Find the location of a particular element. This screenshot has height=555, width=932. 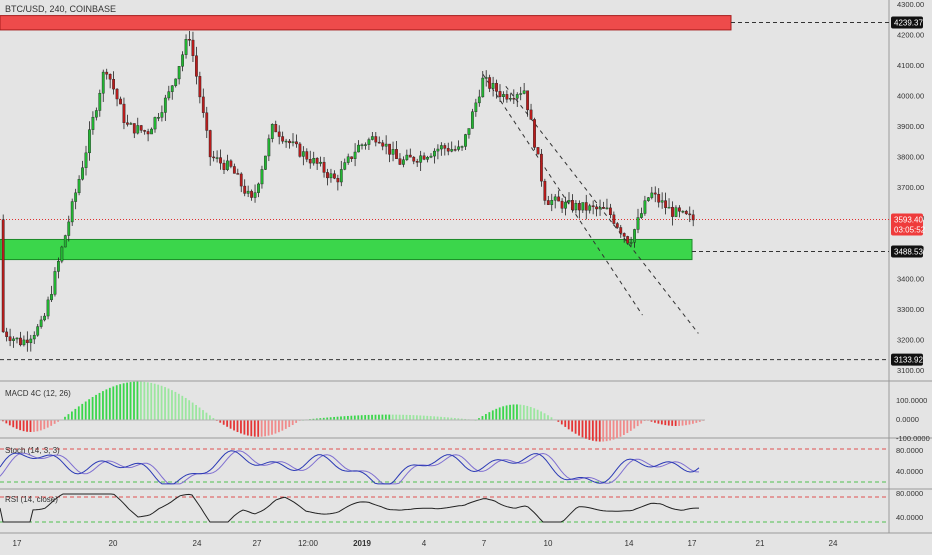

top-level-badge-text: 4239.37 is located at coordinates (908, 22).